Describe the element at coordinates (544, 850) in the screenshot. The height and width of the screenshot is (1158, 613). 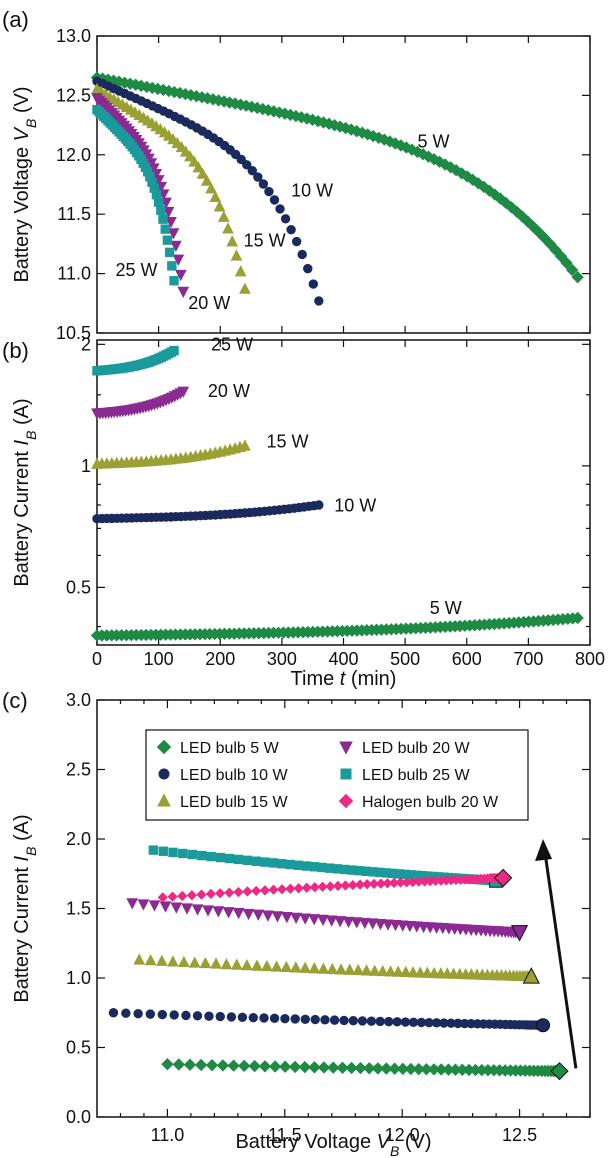
I see `trend-arrow-head` at that location.